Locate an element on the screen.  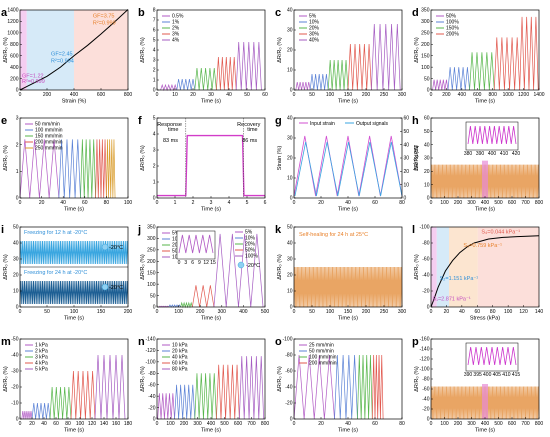
y-tick-label: 250 is located at coordinates (151, 251).